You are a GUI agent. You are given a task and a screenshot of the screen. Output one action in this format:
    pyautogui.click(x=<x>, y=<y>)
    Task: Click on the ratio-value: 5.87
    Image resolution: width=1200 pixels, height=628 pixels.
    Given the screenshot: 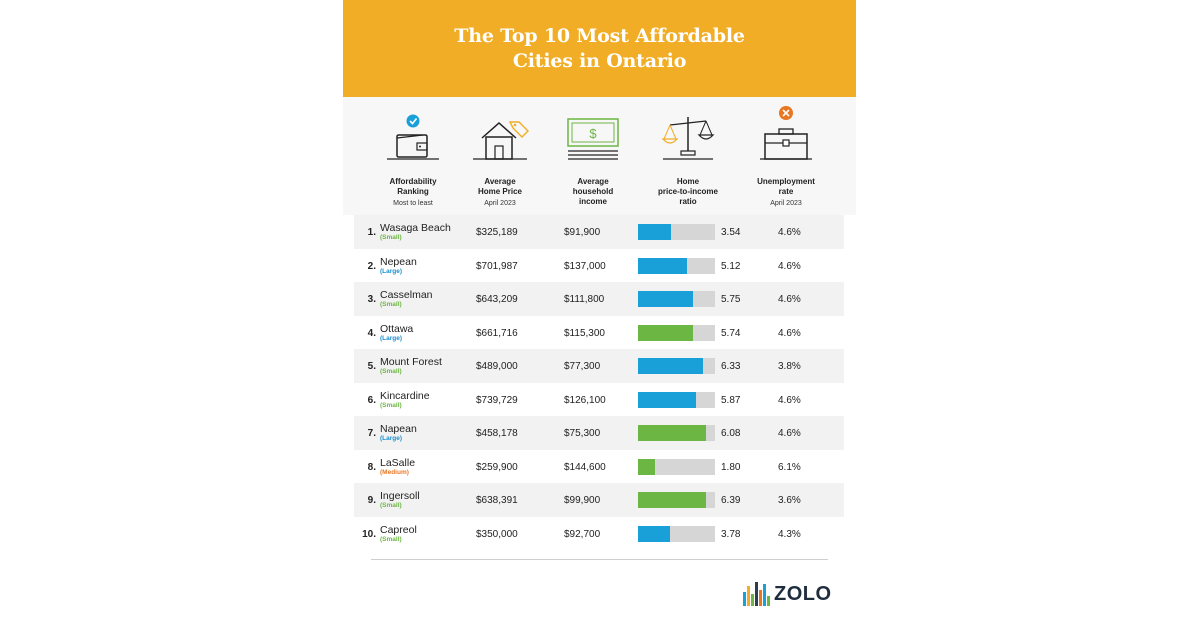 What is the action you would take?
    pyautogui.click(x=731, y=400)
    